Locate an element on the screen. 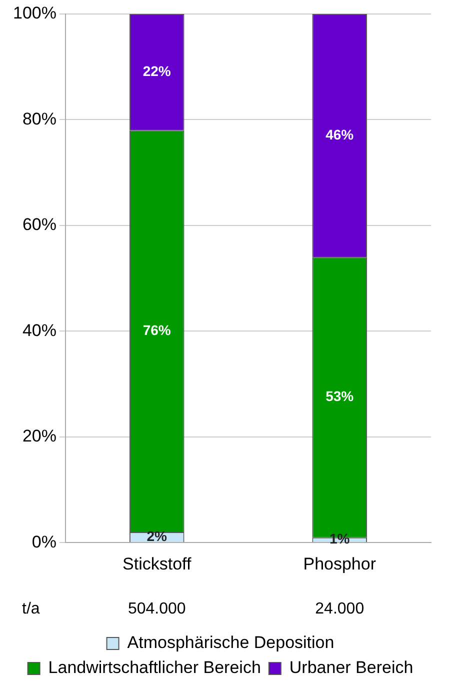 The image size is (461, 691). y-tick-label: 100% is located at coordinates (34, 13).